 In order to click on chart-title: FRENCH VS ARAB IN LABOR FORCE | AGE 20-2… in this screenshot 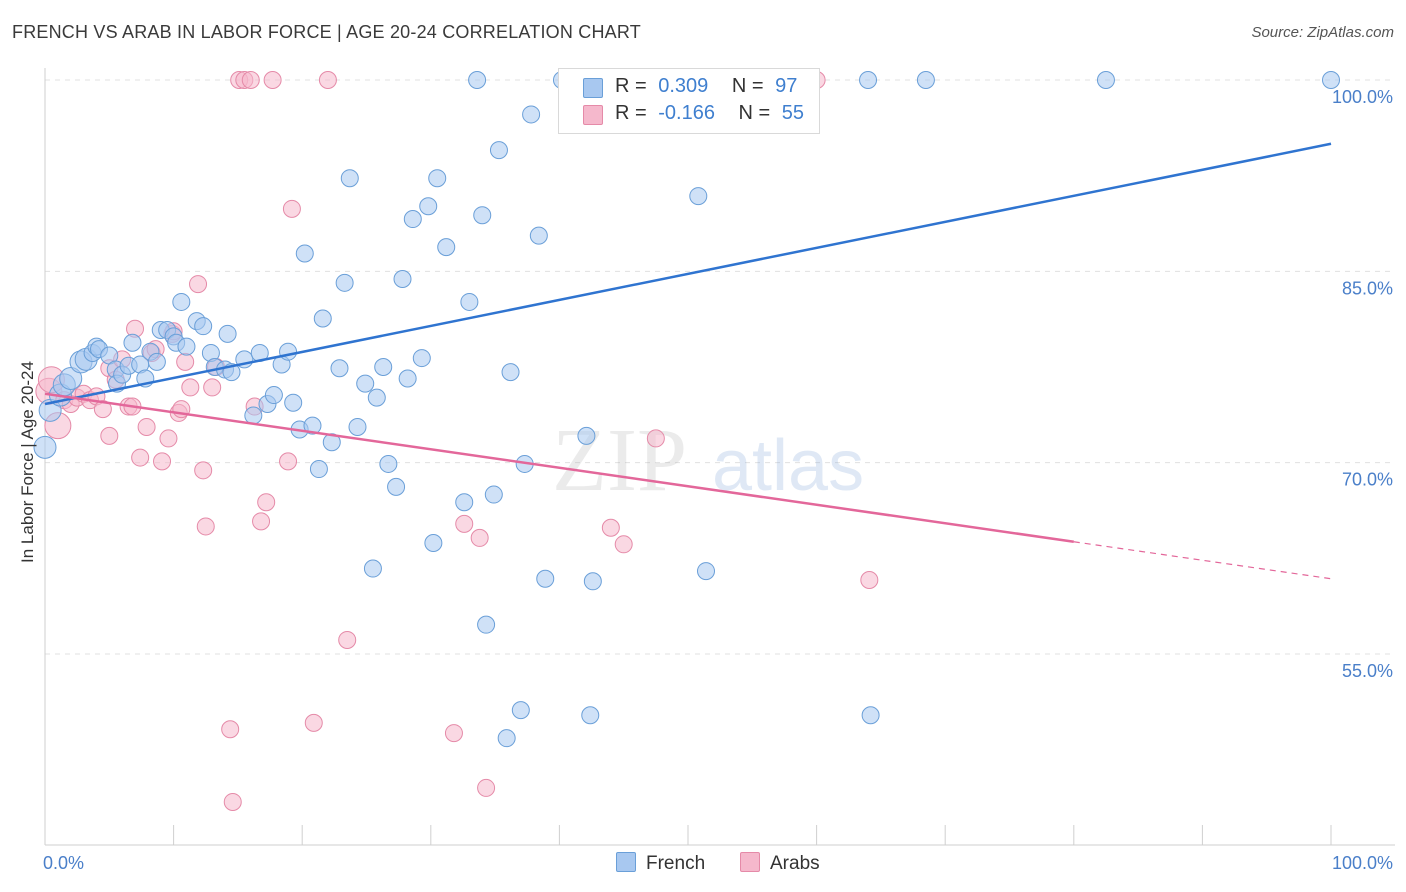, I will do `click(326, 32)`.